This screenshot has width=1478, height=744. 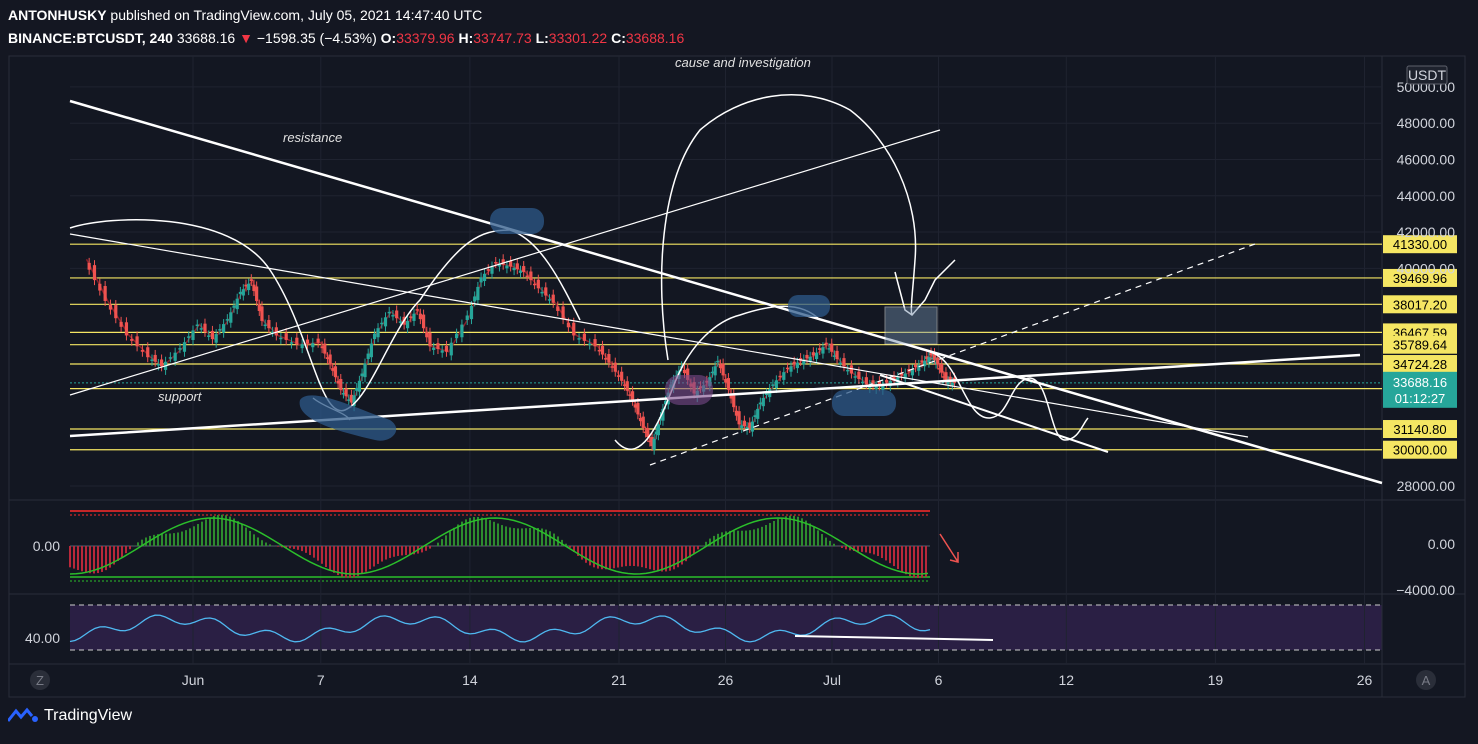 What do you see at coordinates (425, 38) in the screenshot?
I see `open-value: 33379.96` at bounding box center [425, 38].